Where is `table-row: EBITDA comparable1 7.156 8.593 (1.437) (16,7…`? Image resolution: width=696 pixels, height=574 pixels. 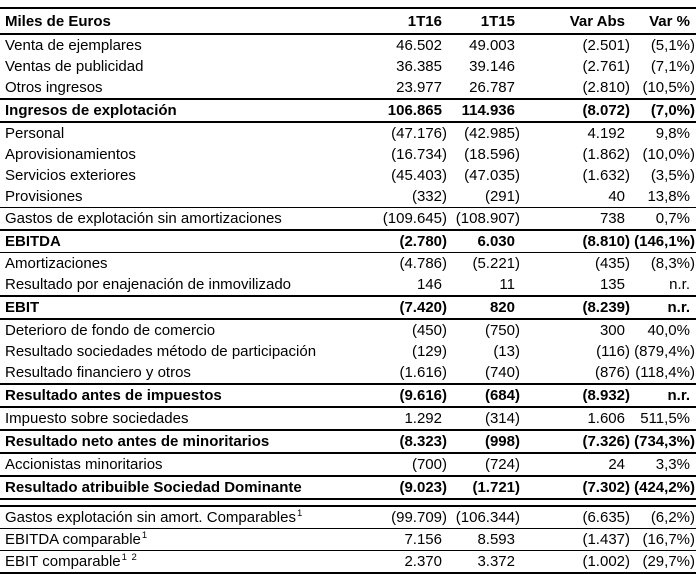 table-row: EBITDA comparable1 7.156 8.593 (1.437) (16,7… is located at coordinates (348, 539).